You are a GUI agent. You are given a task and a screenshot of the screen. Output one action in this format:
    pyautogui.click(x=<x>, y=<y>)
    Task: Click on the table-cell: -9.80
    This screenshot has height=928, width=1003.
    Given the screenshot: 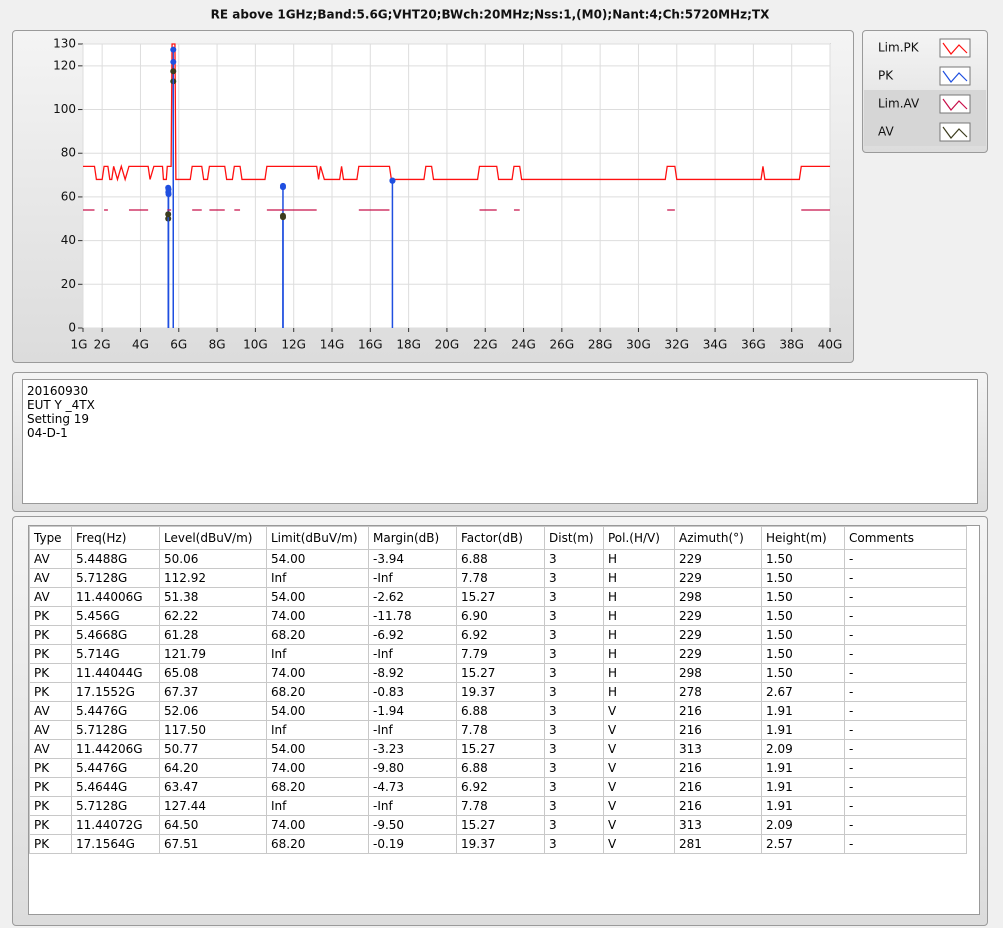 What is the action you would take?
    pyautogui.click(x=412, y=768)
    